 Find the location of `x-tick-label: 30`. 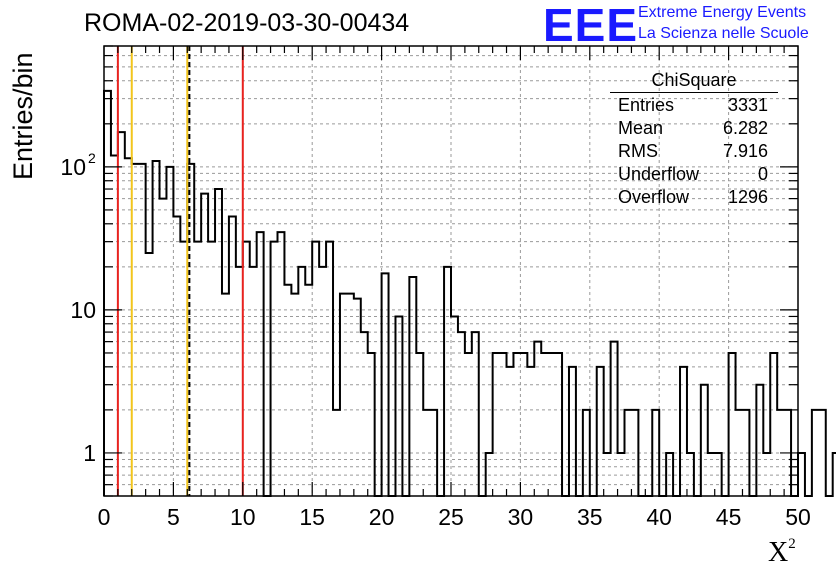

x-tick-label: 30 is located at coordinates (521, 517).